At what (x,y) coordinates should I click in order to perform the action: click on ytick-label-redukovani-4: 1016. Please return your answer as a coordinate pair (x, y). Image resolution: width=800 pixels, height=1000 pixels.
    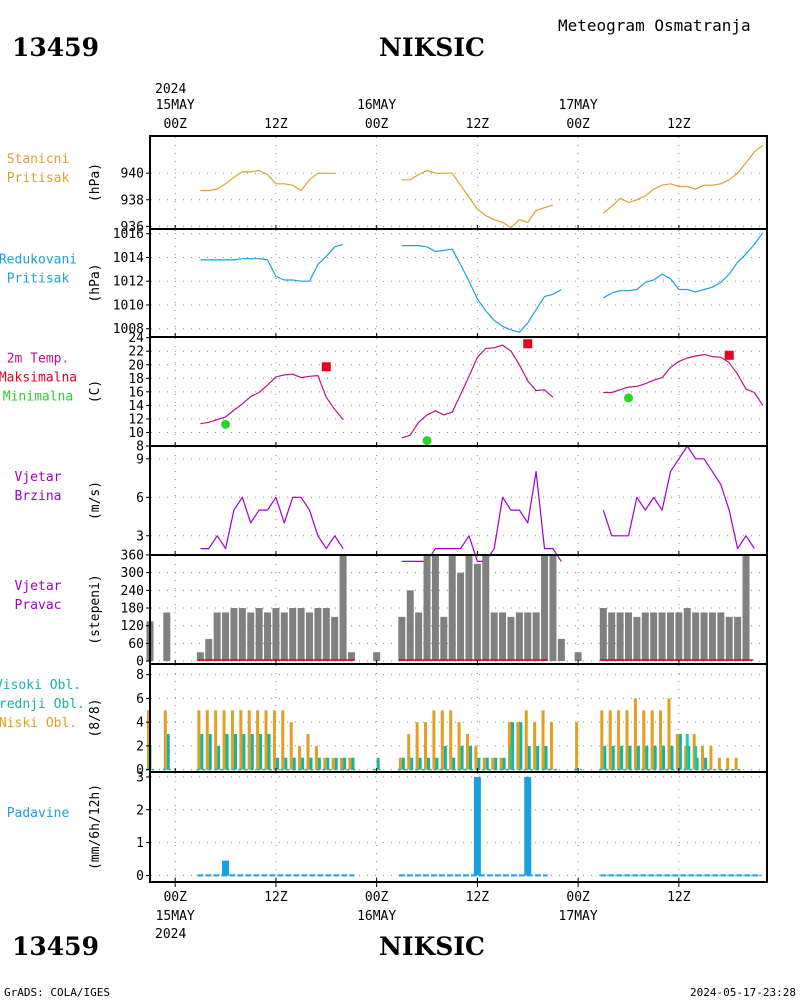
    Looking at the image, I should click on (128, 234).